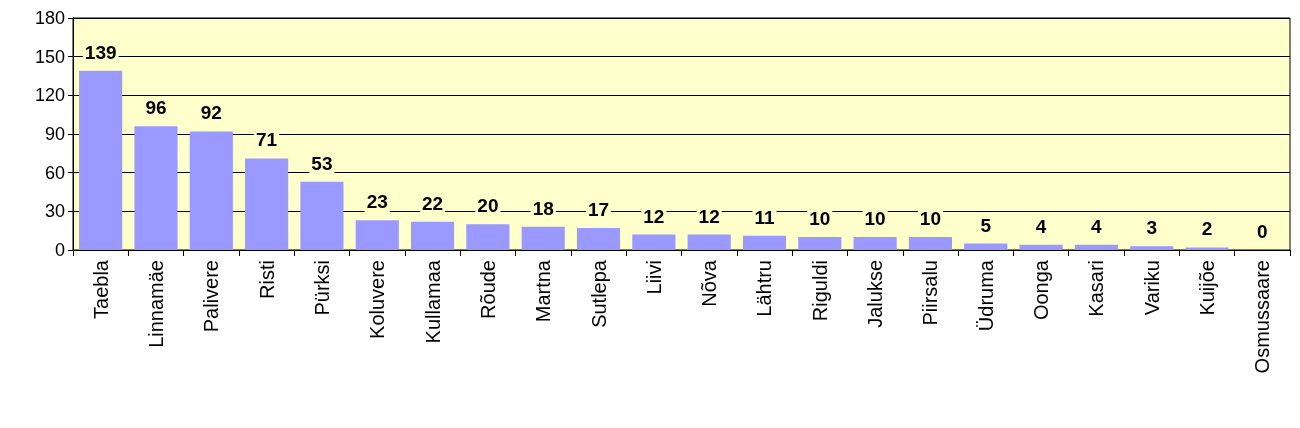 This screenshot has height=428, width=1300. Describe the element at coordinates (1207, 288) in the screenshot. I see `x-tick-label: Kuijõe` at that location.